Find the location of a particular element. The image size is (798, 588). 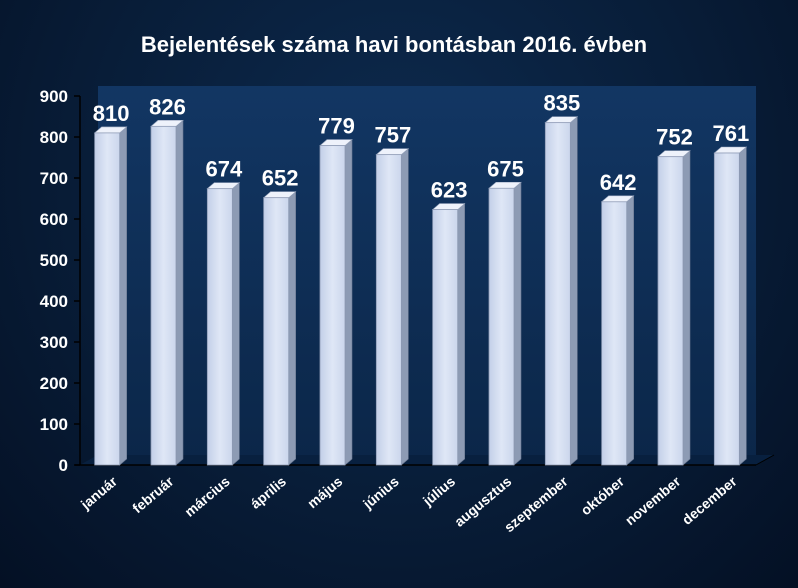

x-tick-label: február is located at coordinates (153, 495).